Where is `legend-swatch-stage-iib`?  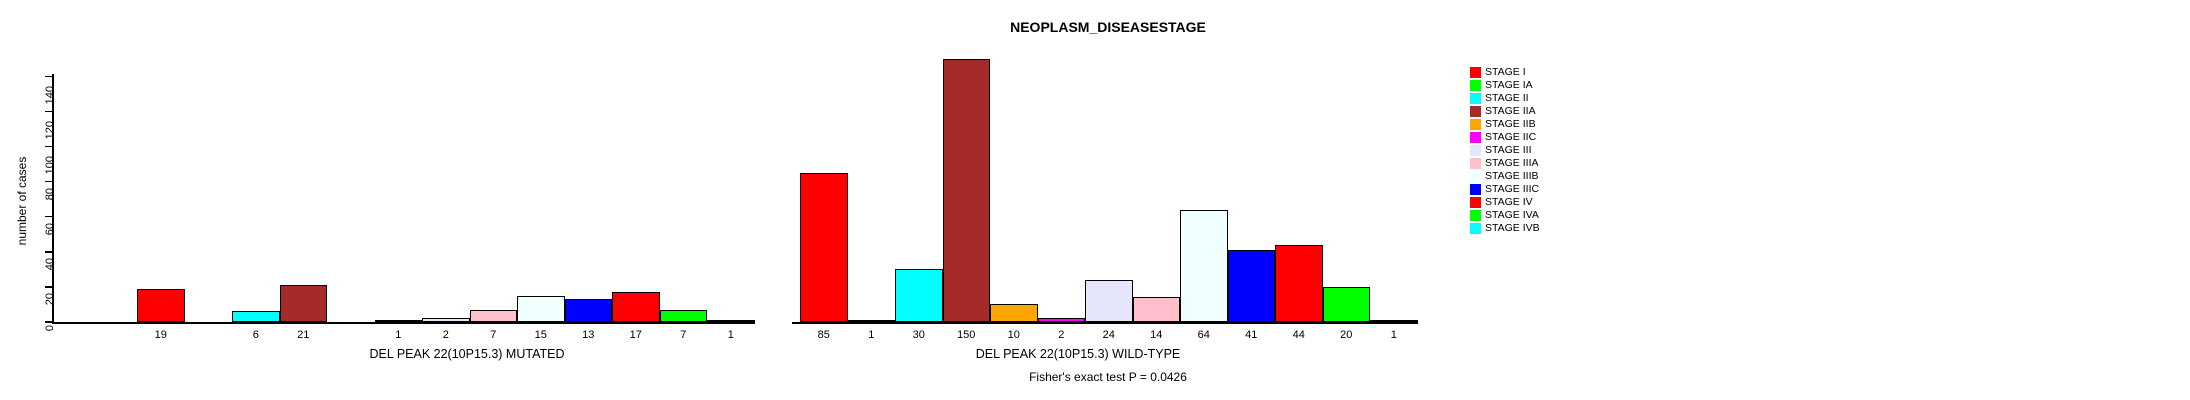 legend-swatch-stage-iib is located at coordinates (1475, 124).